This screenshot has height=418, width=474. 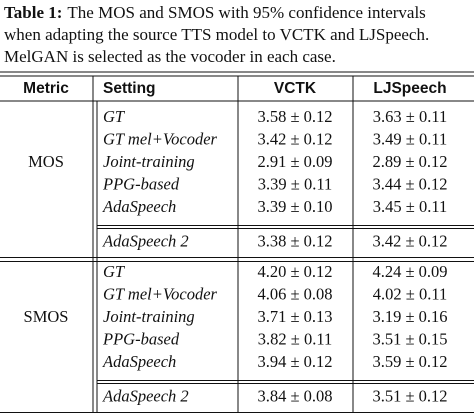 I want to click on value-cell: 4.24 ± 0.09, so click(x=409, y=271).